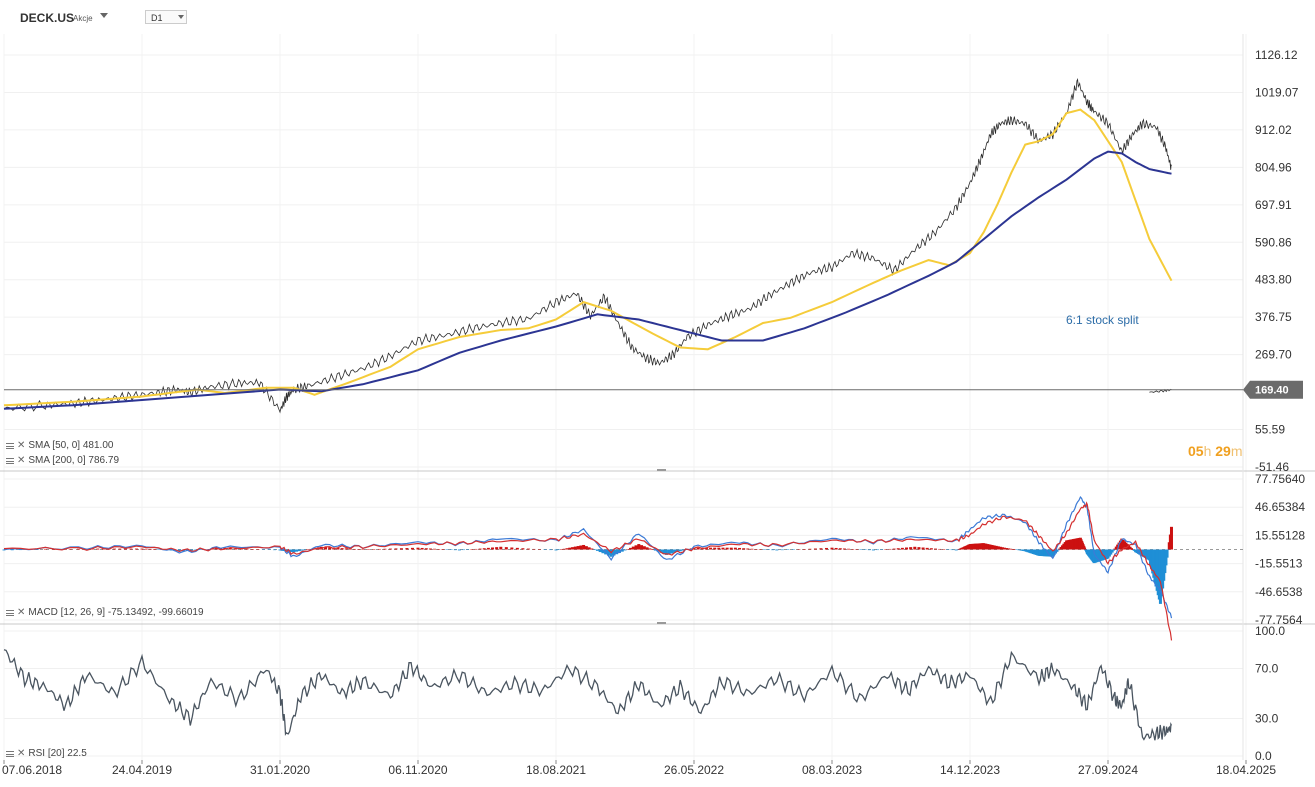 This screenshot has height=787, width=1315. Describe the element at coordinates (1272, 467) in the screenshot. I see `price-tick-label: -51.46` at that location.